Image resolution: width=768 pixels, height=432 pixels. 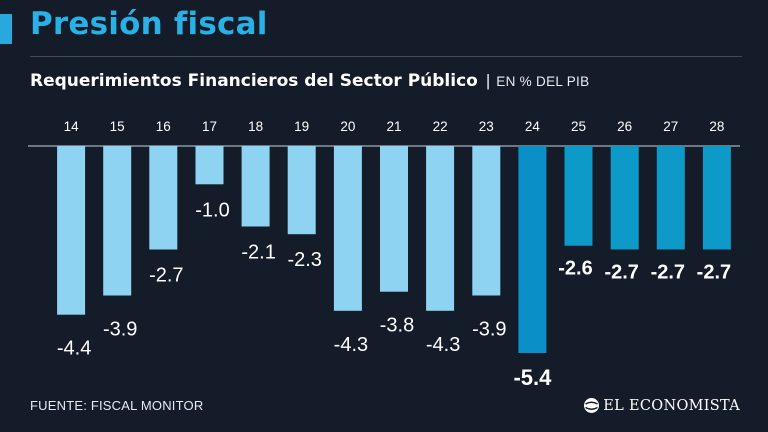 I want to click on data-label-17: -1.0, so click(x=212, y=210).